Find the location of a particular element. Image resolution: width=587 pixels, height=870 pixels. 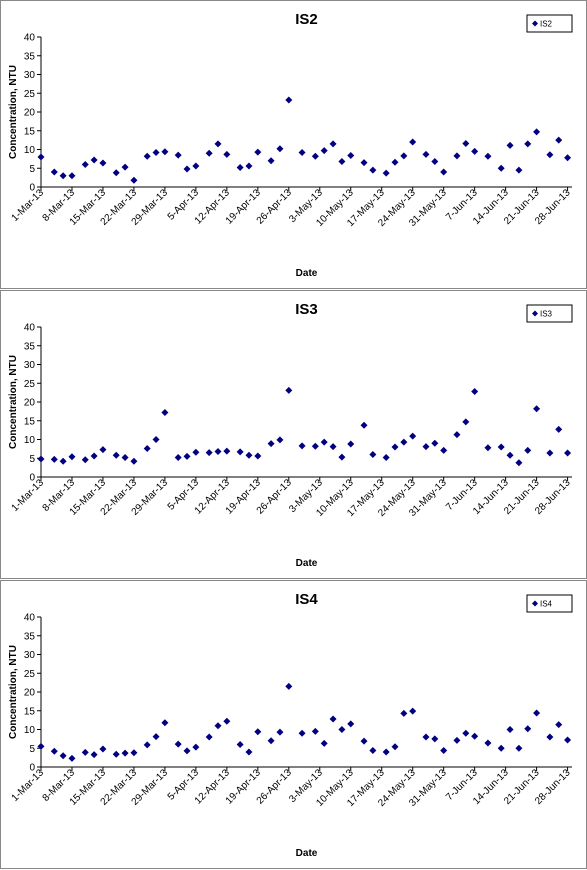

y-tick-label: 30 is located at coordinates (30, 75).